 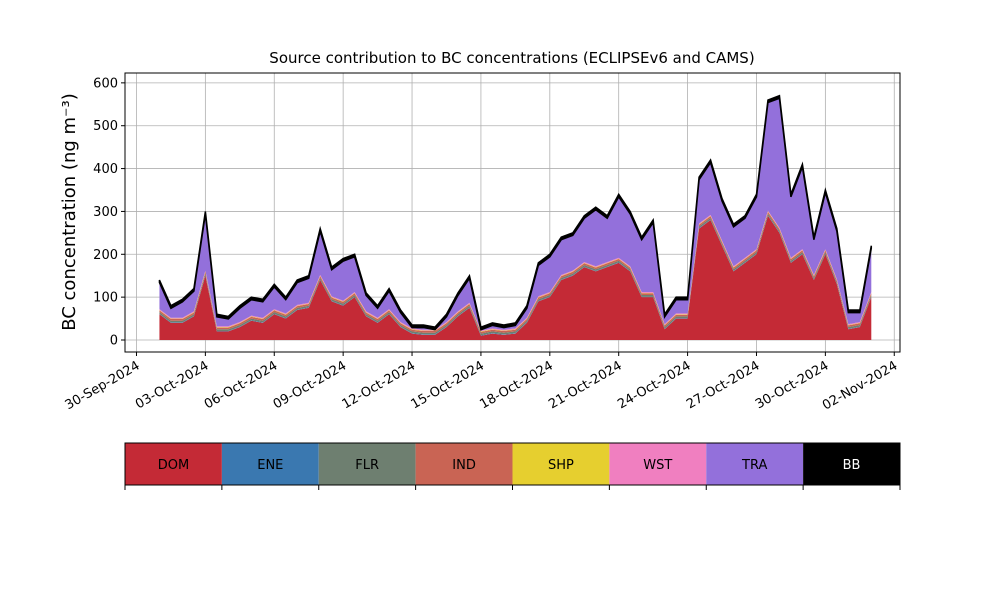 I want to click on x-tick-label: 02-Nov-2024, so click(x=860, y=385).